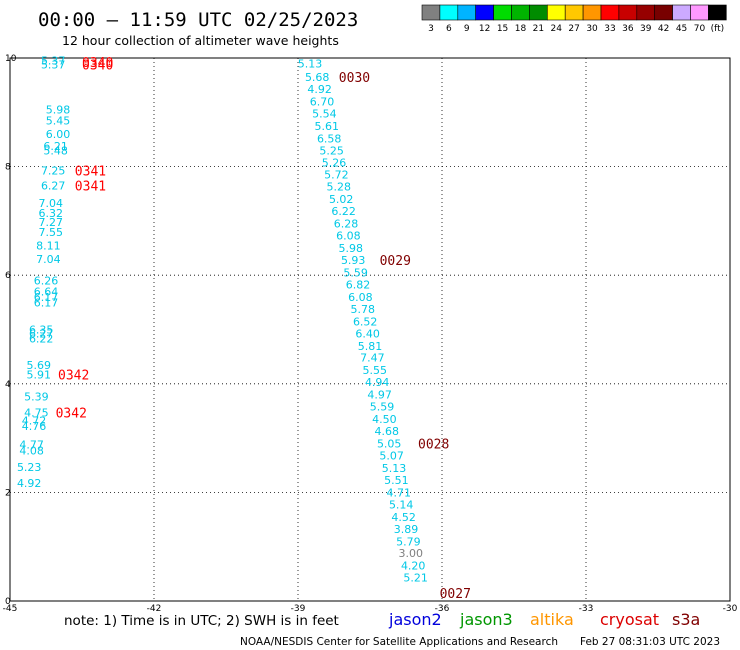 This screenshot has width=740, height=650. Describe the element at coordinates (41, 330) in the screenshot. I see `data-point: 6.35` at that location.